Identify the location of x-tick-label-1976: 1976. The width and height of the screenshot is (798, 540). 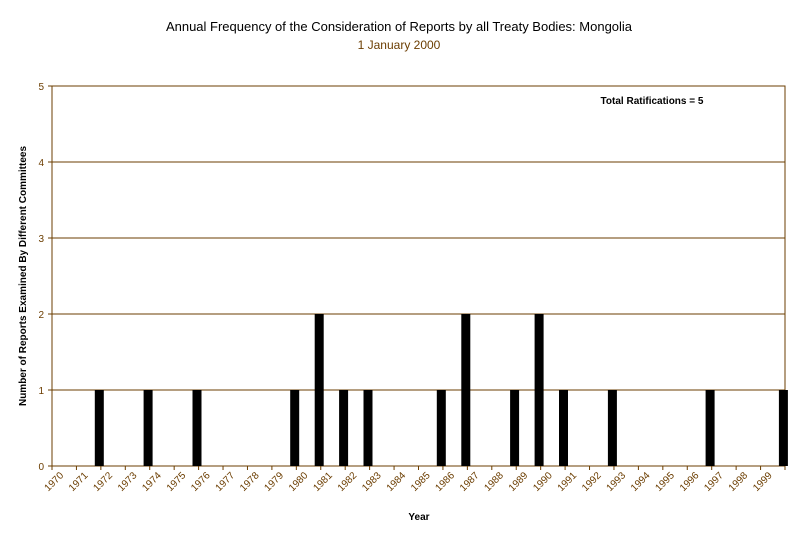
(201, 482).